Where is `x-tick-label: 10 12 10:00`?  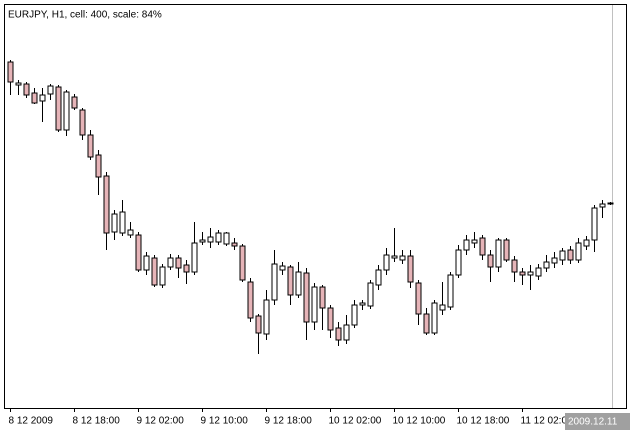
x-tick-label: 10 12 10:00 is located at coordinates (419, 421).